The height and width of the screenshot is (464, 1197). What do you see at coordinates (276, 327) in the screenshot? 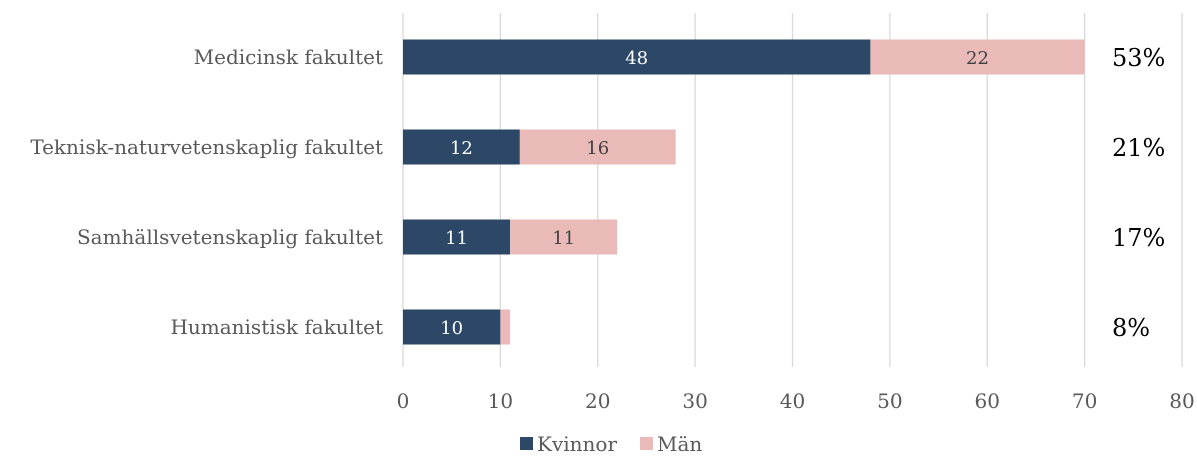
I see `category-label: Humanistisk fakultet` at bounding box center [276, 327].